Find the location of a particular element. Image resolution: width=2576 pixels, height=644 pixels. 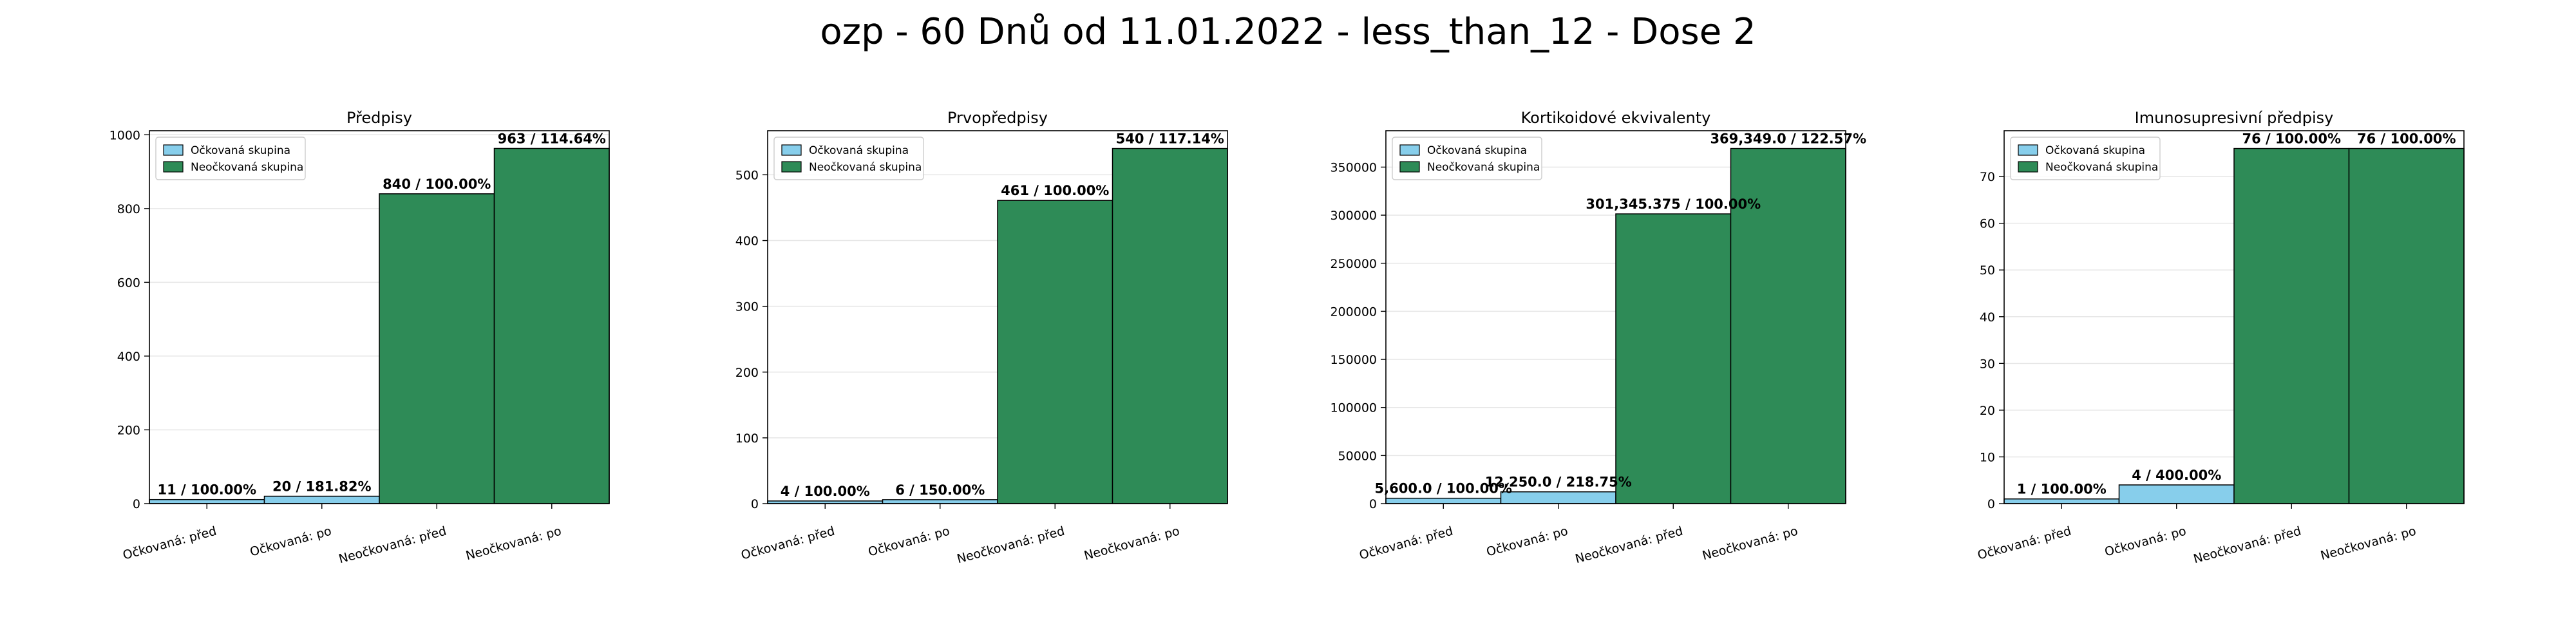

chart-title: Kortikoidové ekvivalenty is located at coordinates (1616, 118).